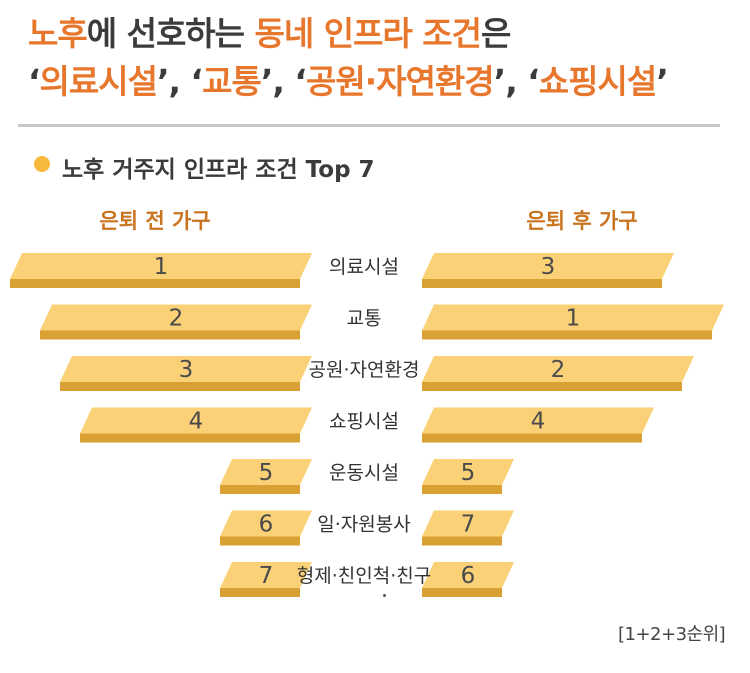 This screenshot has height=673, width=750. What do you see at coordinates (496, 33) in the screenshot?
I see `headline-segment: 은` at bounding box center [496, 33].